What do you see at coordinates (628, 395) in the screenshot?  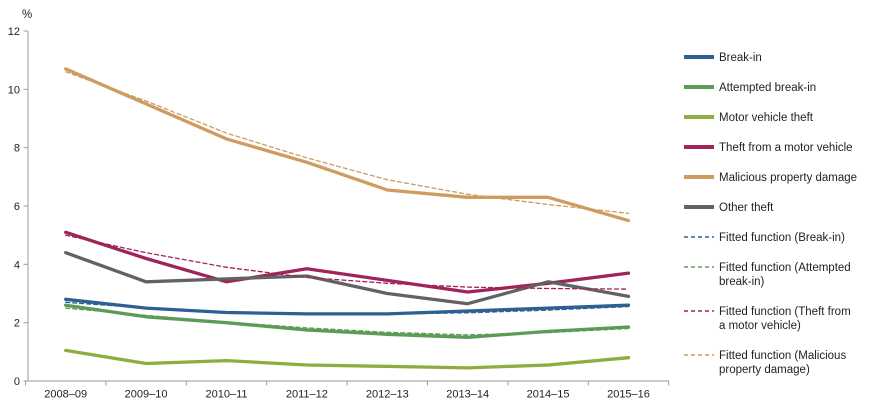 I see `x-axis-tick-label: 2015–16` at bounding box center [628, 395].